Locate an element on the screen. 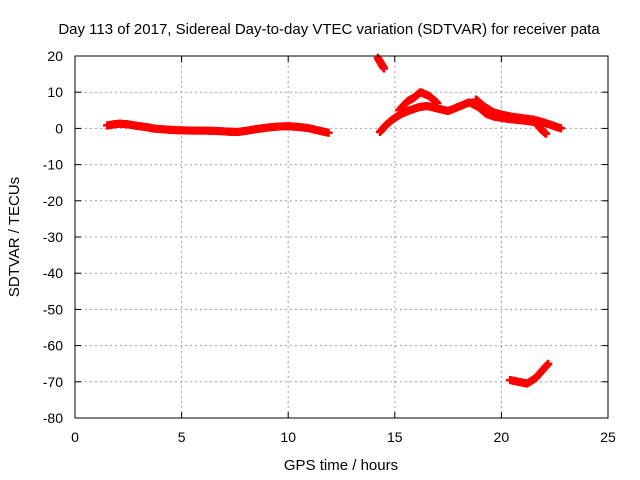  y-tick-label: 0 is located at coordinates (59, 128).